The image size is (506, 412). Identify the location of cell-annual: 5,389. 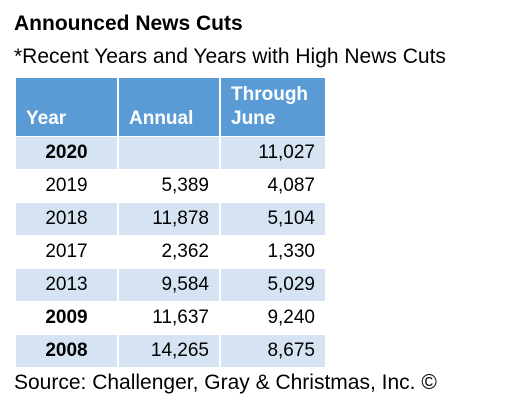
(169, 185).